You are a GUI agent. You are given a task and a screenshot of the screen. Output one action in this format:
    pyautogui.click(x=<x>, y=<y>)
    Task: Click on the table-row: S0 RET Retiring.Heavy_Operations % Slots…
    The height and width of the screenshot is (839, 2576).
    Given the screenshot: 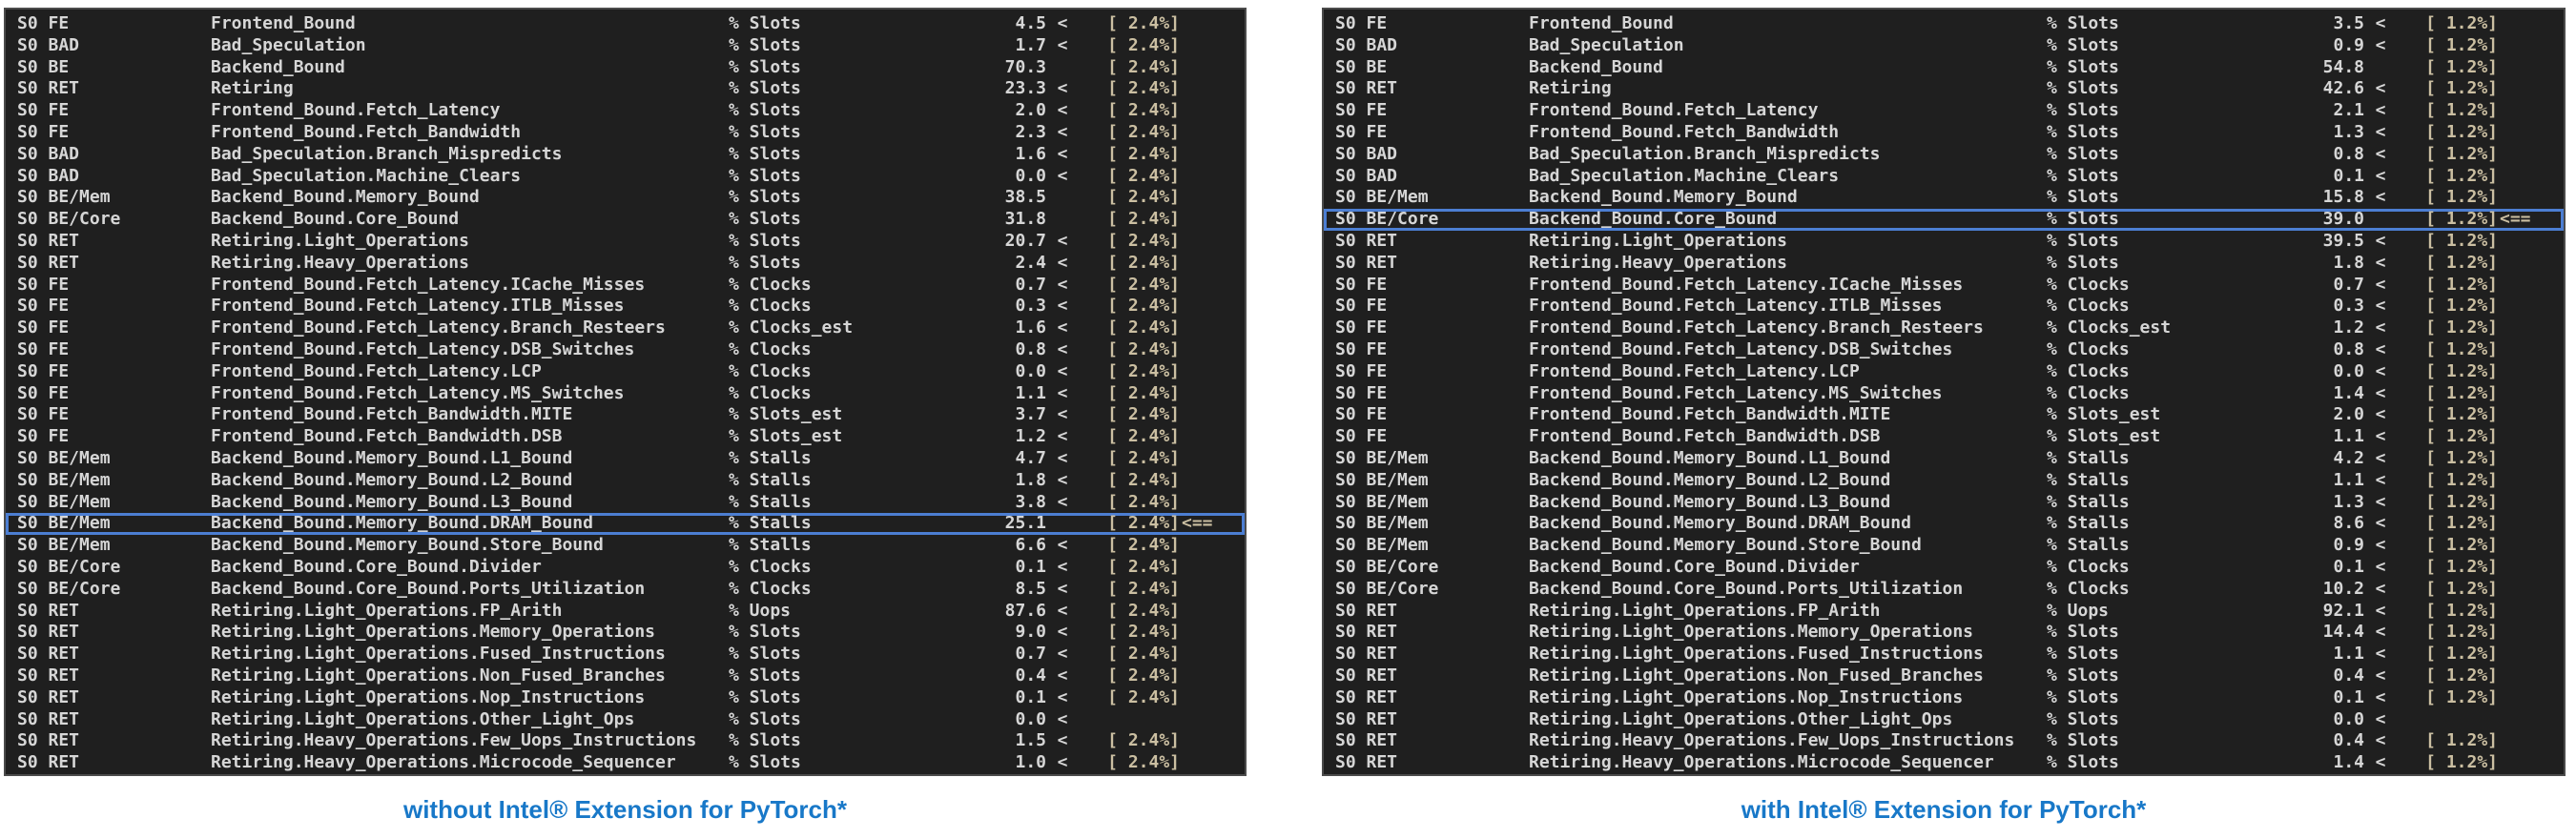 What is the action you would take?
    pyautogui.click(x=625, y=264)
    